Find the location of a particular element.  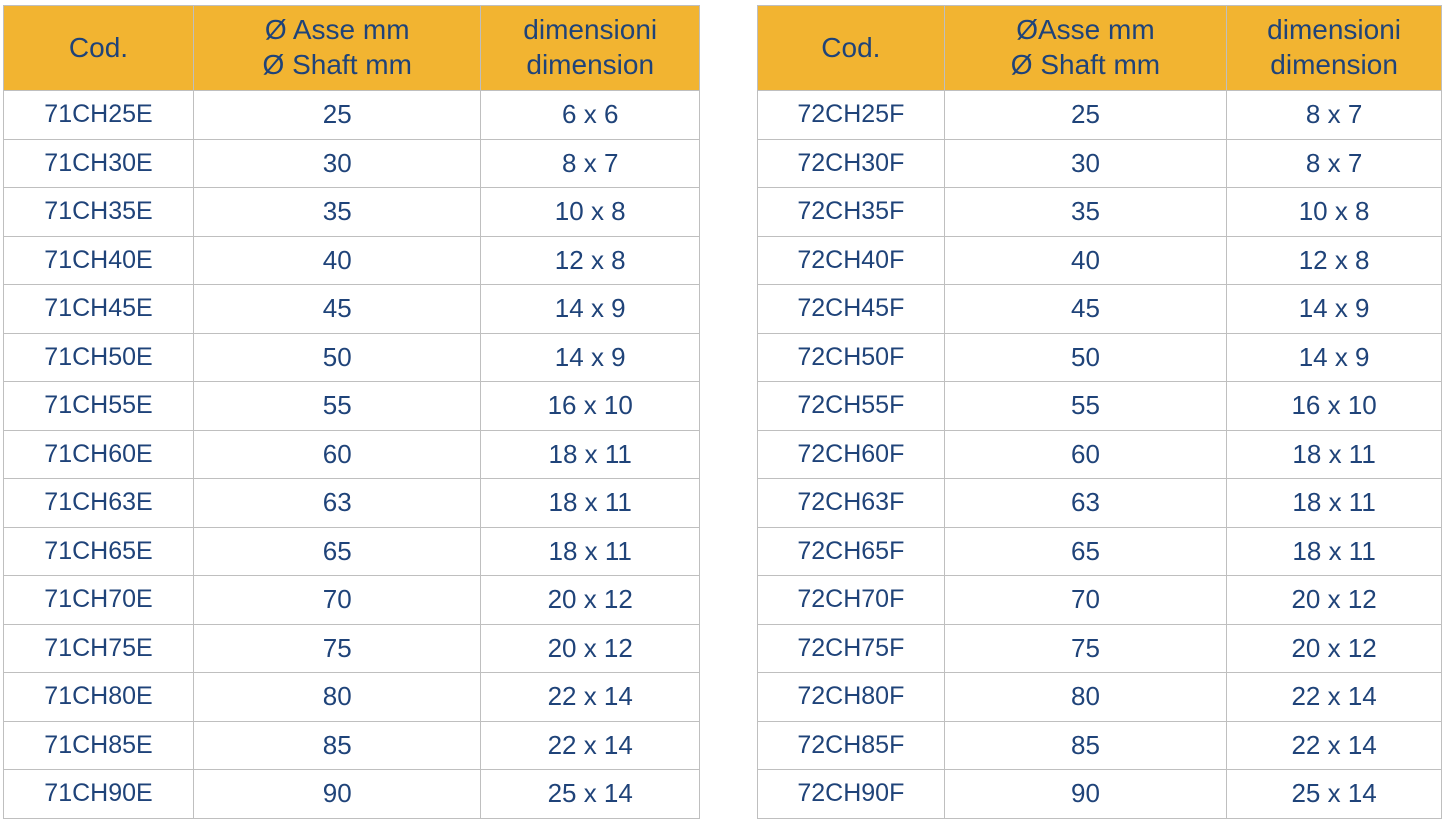

table-row: 71CH60E 60 18 x 11 is located at coordinates (351, 454).